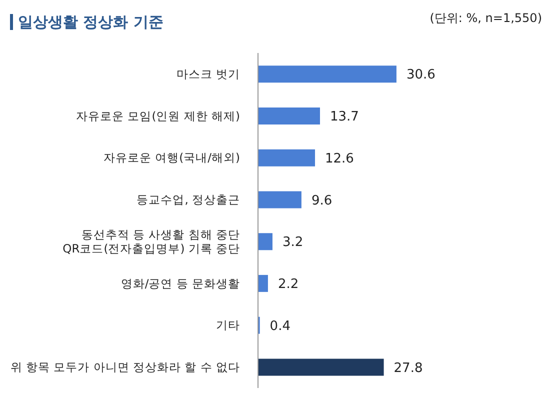 This screenshot has height=405, width=550. What do you see at coordinates (486, 18) in the screenshot?
I see `text: (단위: %, n=1,550)` at bounding box center [486, 18].